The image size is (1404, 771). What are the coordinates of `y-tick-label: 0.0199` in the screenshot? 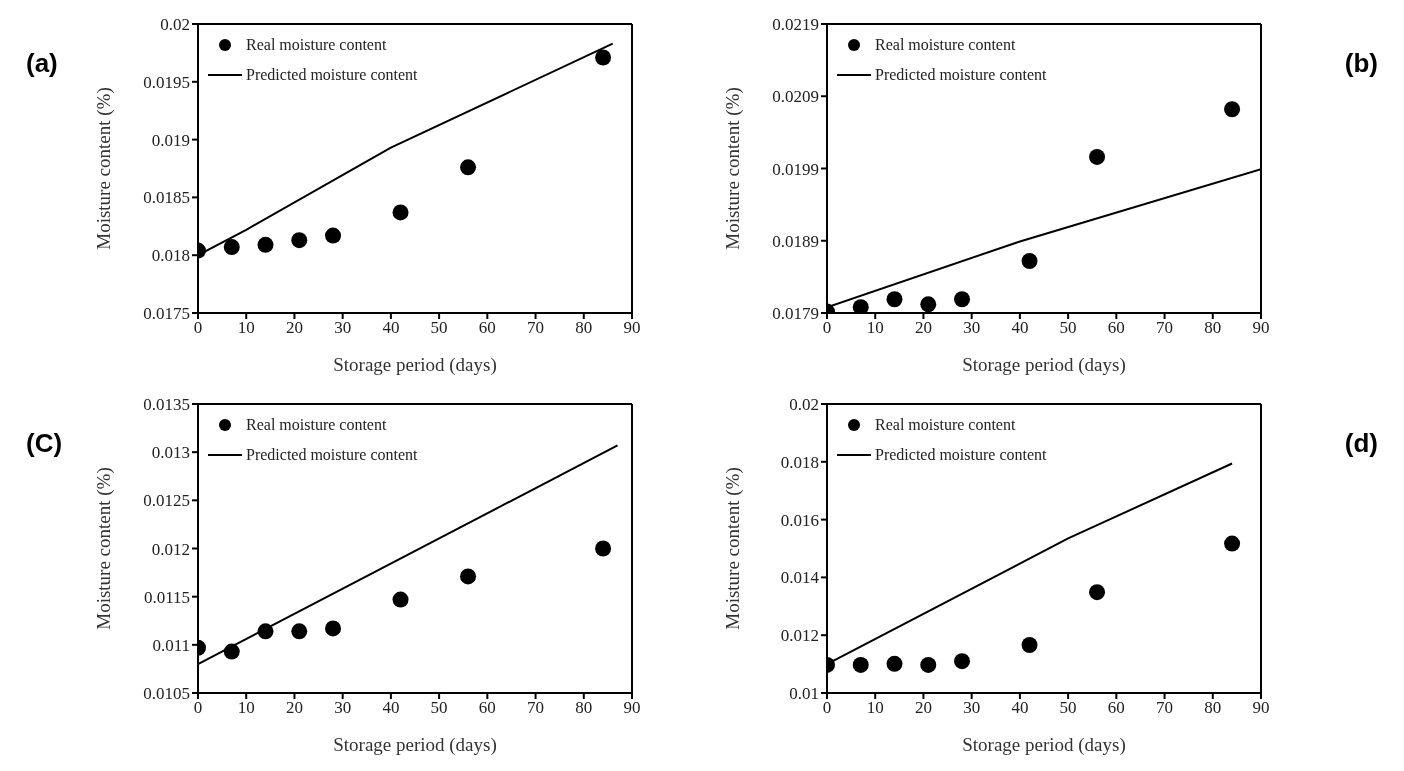 It's located at (795, 169).